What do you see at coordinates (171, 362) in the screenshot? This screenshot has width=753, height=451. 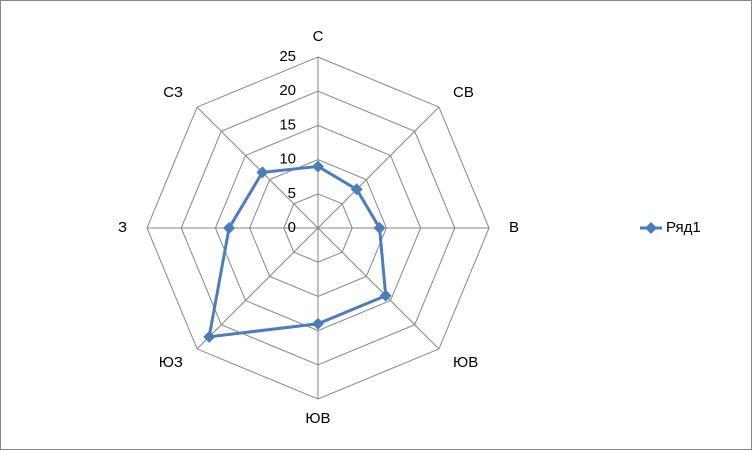 I see `category-label: ЮЗ` at bounding box center [171, 362].